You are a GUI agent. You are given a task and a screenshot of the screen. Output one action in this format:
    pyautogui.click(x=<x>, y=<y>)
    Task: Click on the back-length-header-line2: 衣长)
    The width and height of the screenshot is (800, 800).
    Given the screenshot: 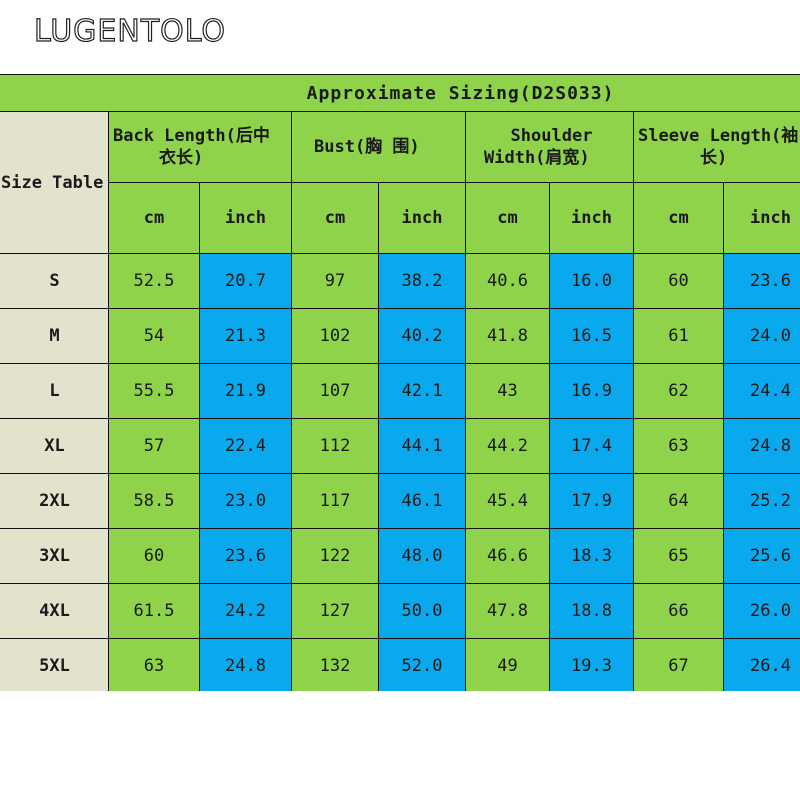 What is the action you would take?
    pyautogui.click(x=181, y=158)
    